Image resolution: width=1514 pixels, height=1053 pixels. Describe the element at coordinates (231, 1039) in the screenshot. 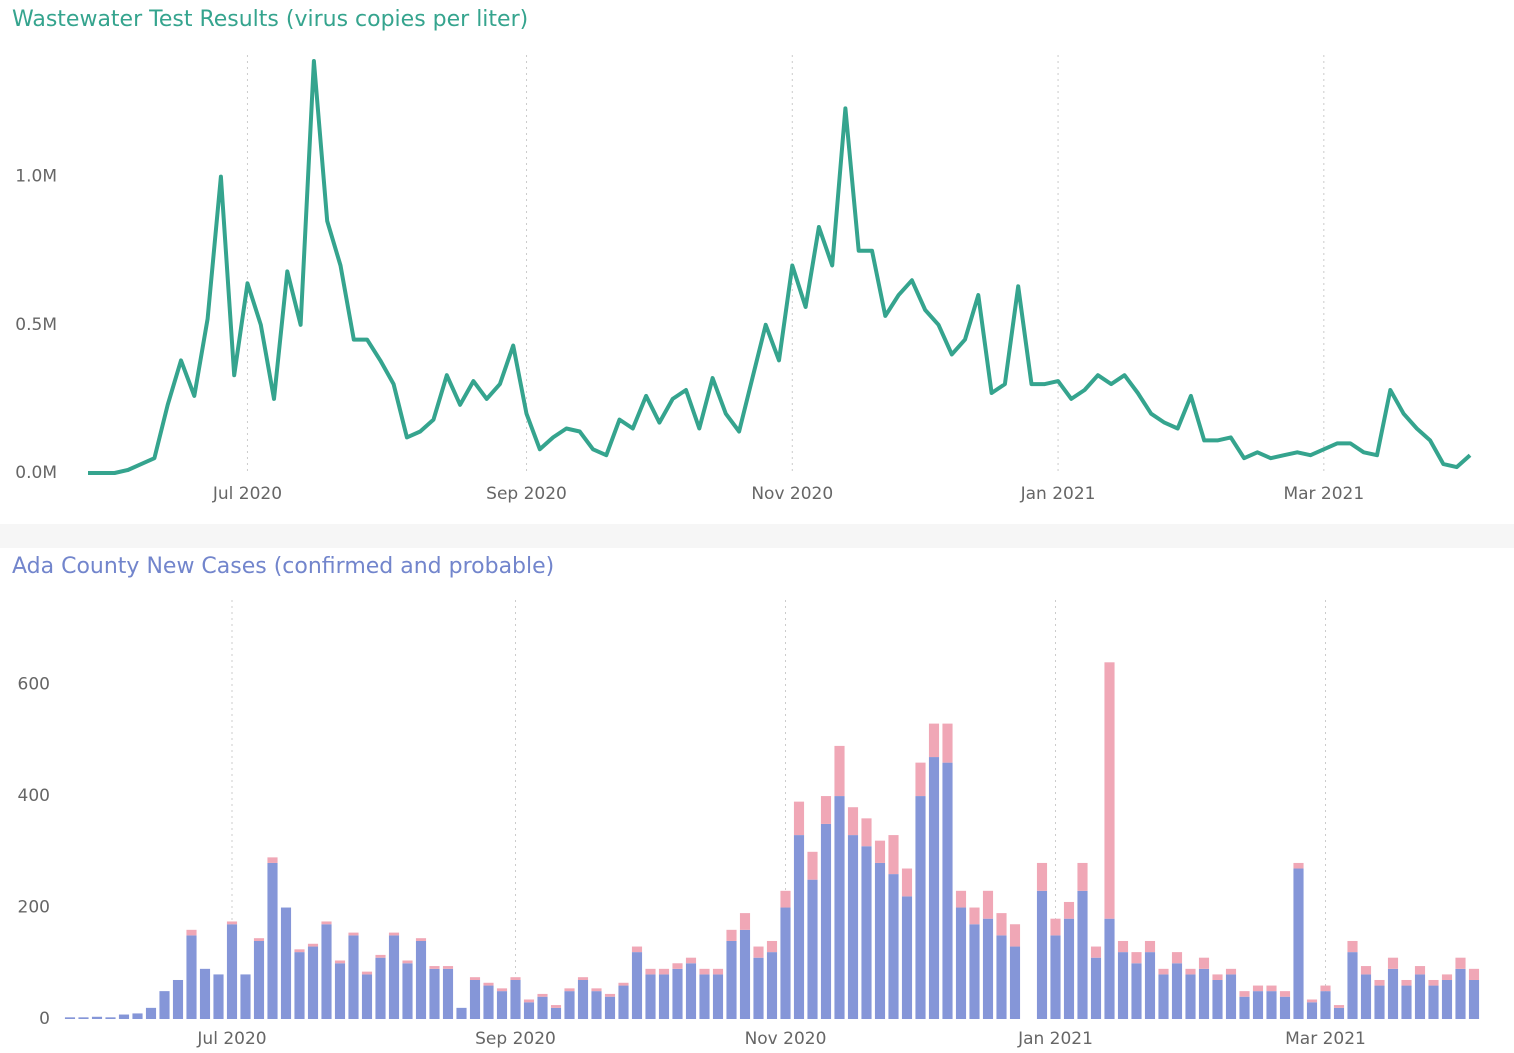

I see `x-tick-label: Jul 2020` at that location.